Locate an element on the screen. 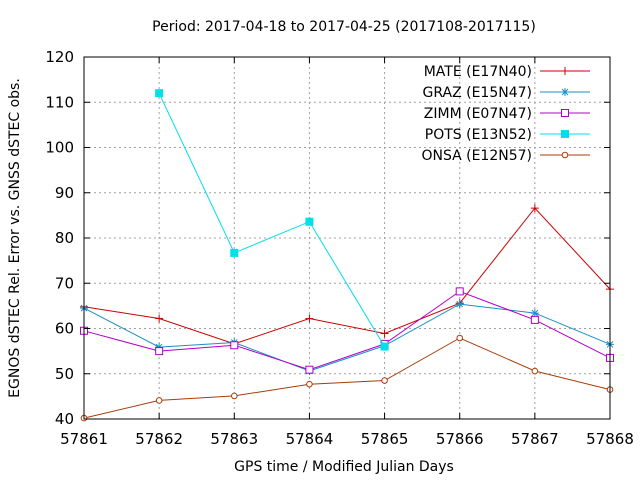 This screenshot has height=480, width=640. y-tick-label: 40 is located at coordinates (64, 419).